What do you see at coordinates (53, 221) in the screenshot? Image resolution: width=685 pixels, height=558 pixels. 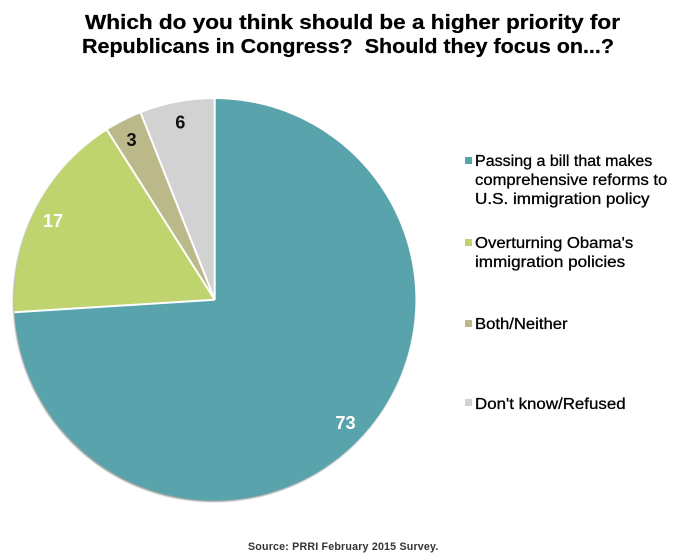 I see `svg-text: 17` at bounding box center [53, 221].